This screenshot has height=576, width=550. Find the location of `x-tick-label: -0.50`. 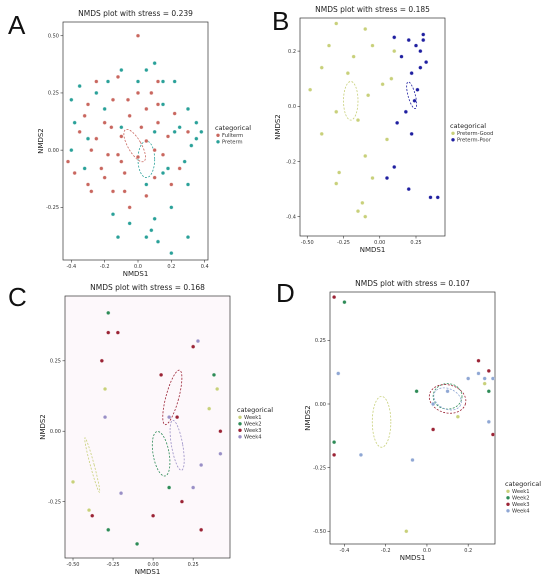

x-tick-label: -0.50 is located at coordinates (307, 243).